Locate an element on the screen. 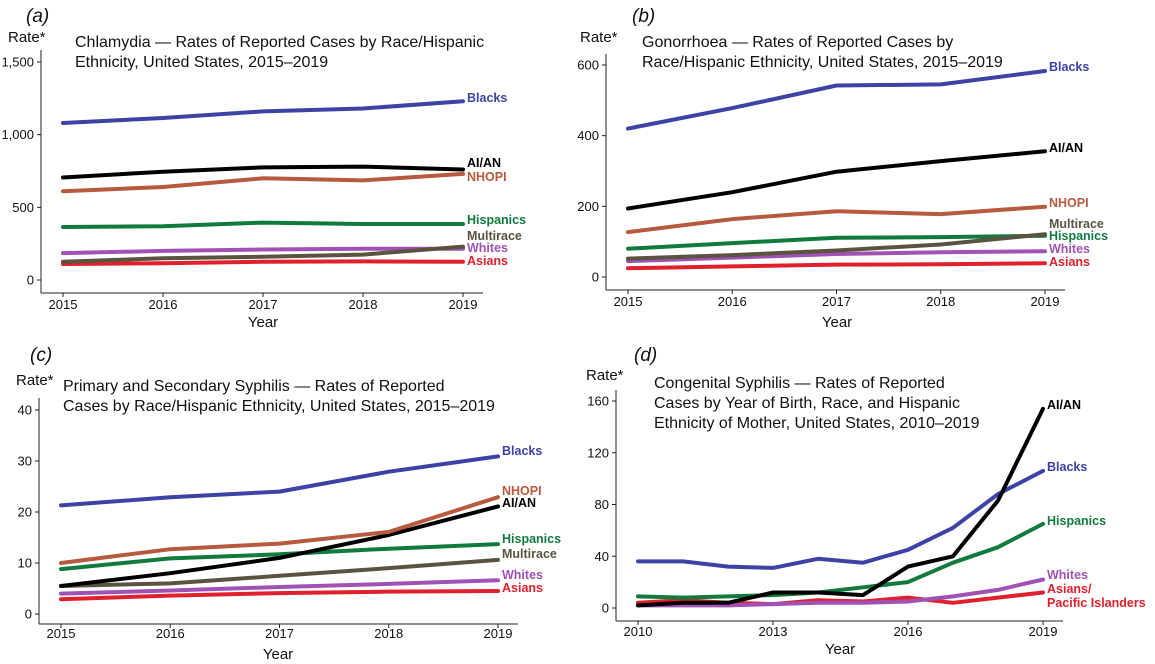  y-tick-label: 40 is located at coordinates (25, 410).